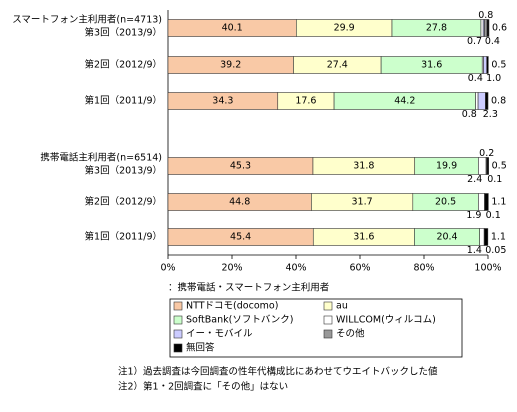 This screenshot has height=412, width=517. I want to click on group-label: 携帯電話主利用者(n=6514), so click(101, 158).